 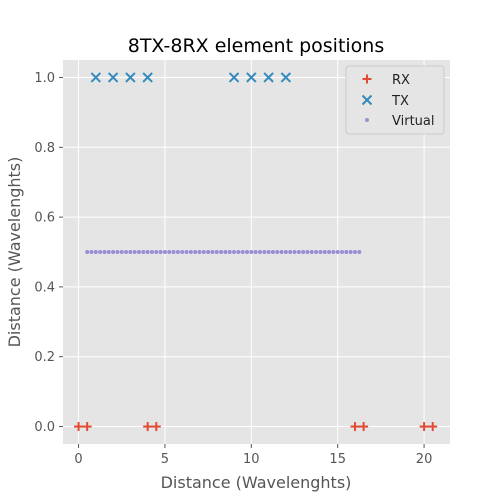 I want to click on y-tick-label: 1.0, so click(x=44, y=78).